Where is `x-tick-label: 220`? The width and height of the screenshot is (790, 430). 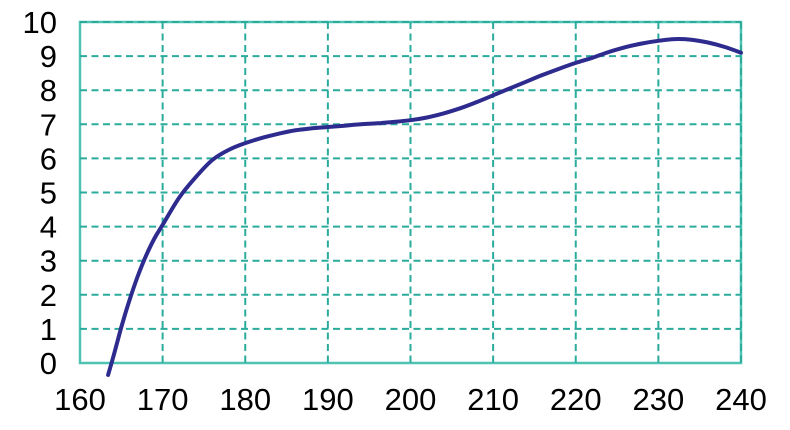 x-tick-label: 220 is located at coordinates (576, 399).